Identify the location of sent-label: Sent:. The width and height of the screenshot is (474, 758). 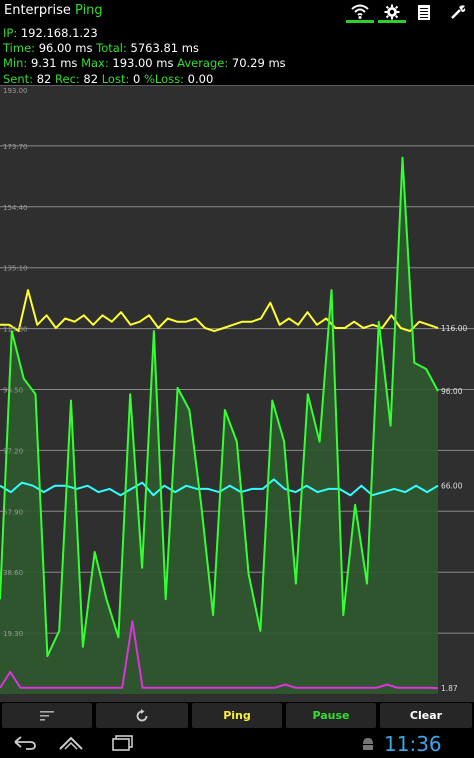
(18, 78).